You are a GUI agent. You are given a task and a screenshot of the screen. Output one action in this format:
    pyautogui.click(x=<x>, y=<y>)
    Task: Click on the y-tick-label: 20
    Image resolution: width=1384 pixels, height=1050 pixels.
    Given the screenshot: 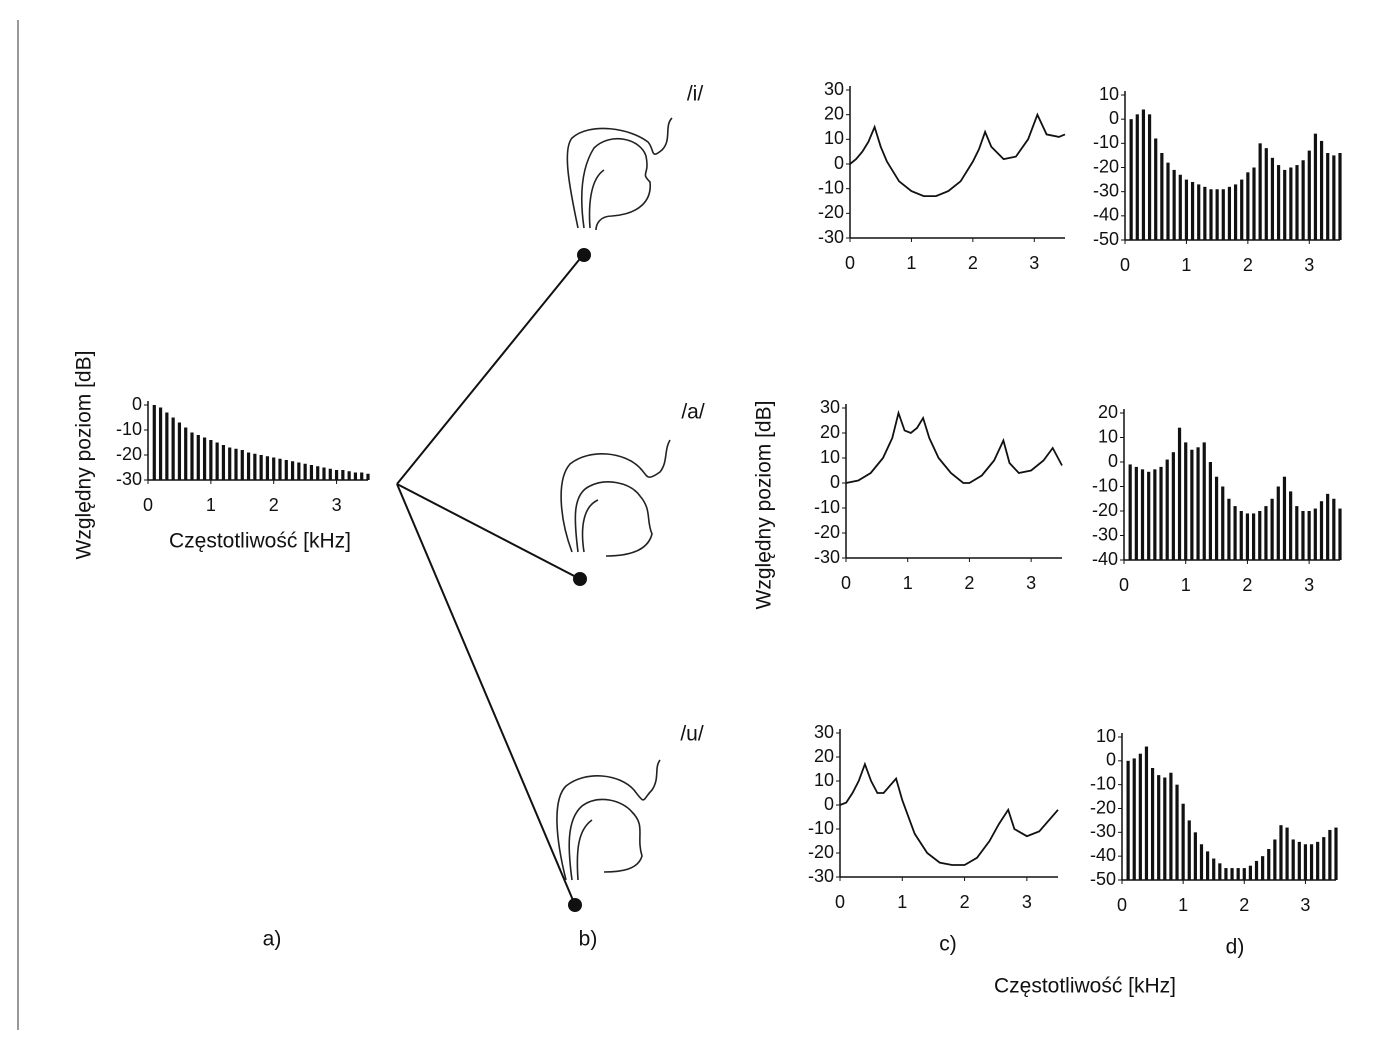 What is the action you would take?
    pyautogui.click(x=830, y=432)
    